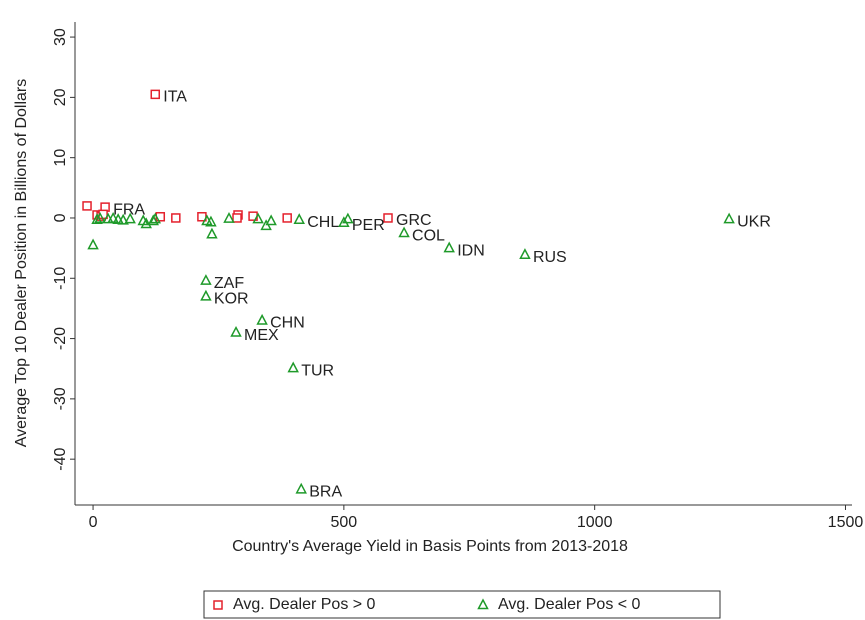 The width and height of the screenshot is (865, 620). What do you see at coordinates (368, 225) in the screenshot?
I see `point-label: PER` at bounding box center [368, 225].